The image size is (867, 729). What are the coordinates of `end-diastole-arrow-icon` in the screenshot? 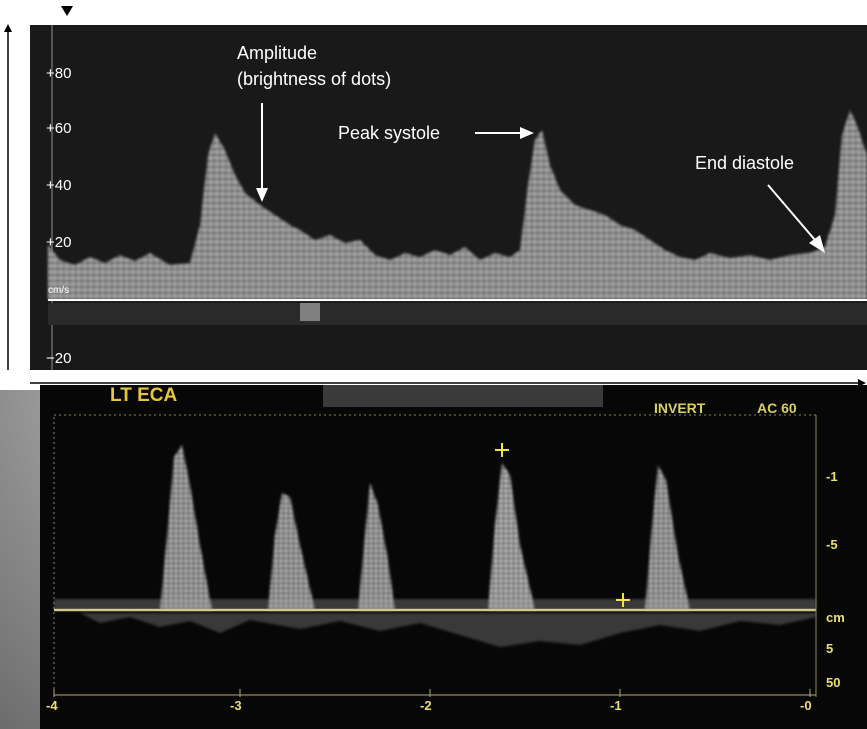 It's located at (817, 244).